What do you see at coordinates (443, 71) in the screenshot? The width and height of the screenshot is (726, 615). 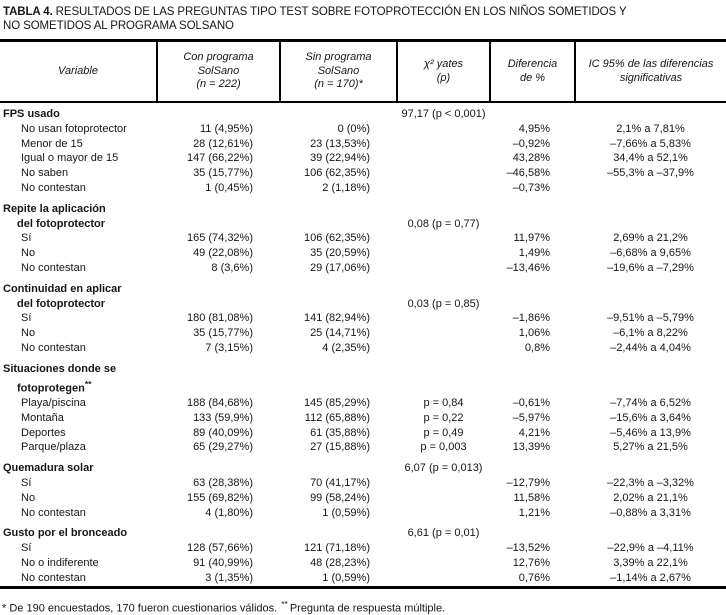 I see `column-header-chi2-yates: χ² yates (p)` at bounding box center [443, 71].